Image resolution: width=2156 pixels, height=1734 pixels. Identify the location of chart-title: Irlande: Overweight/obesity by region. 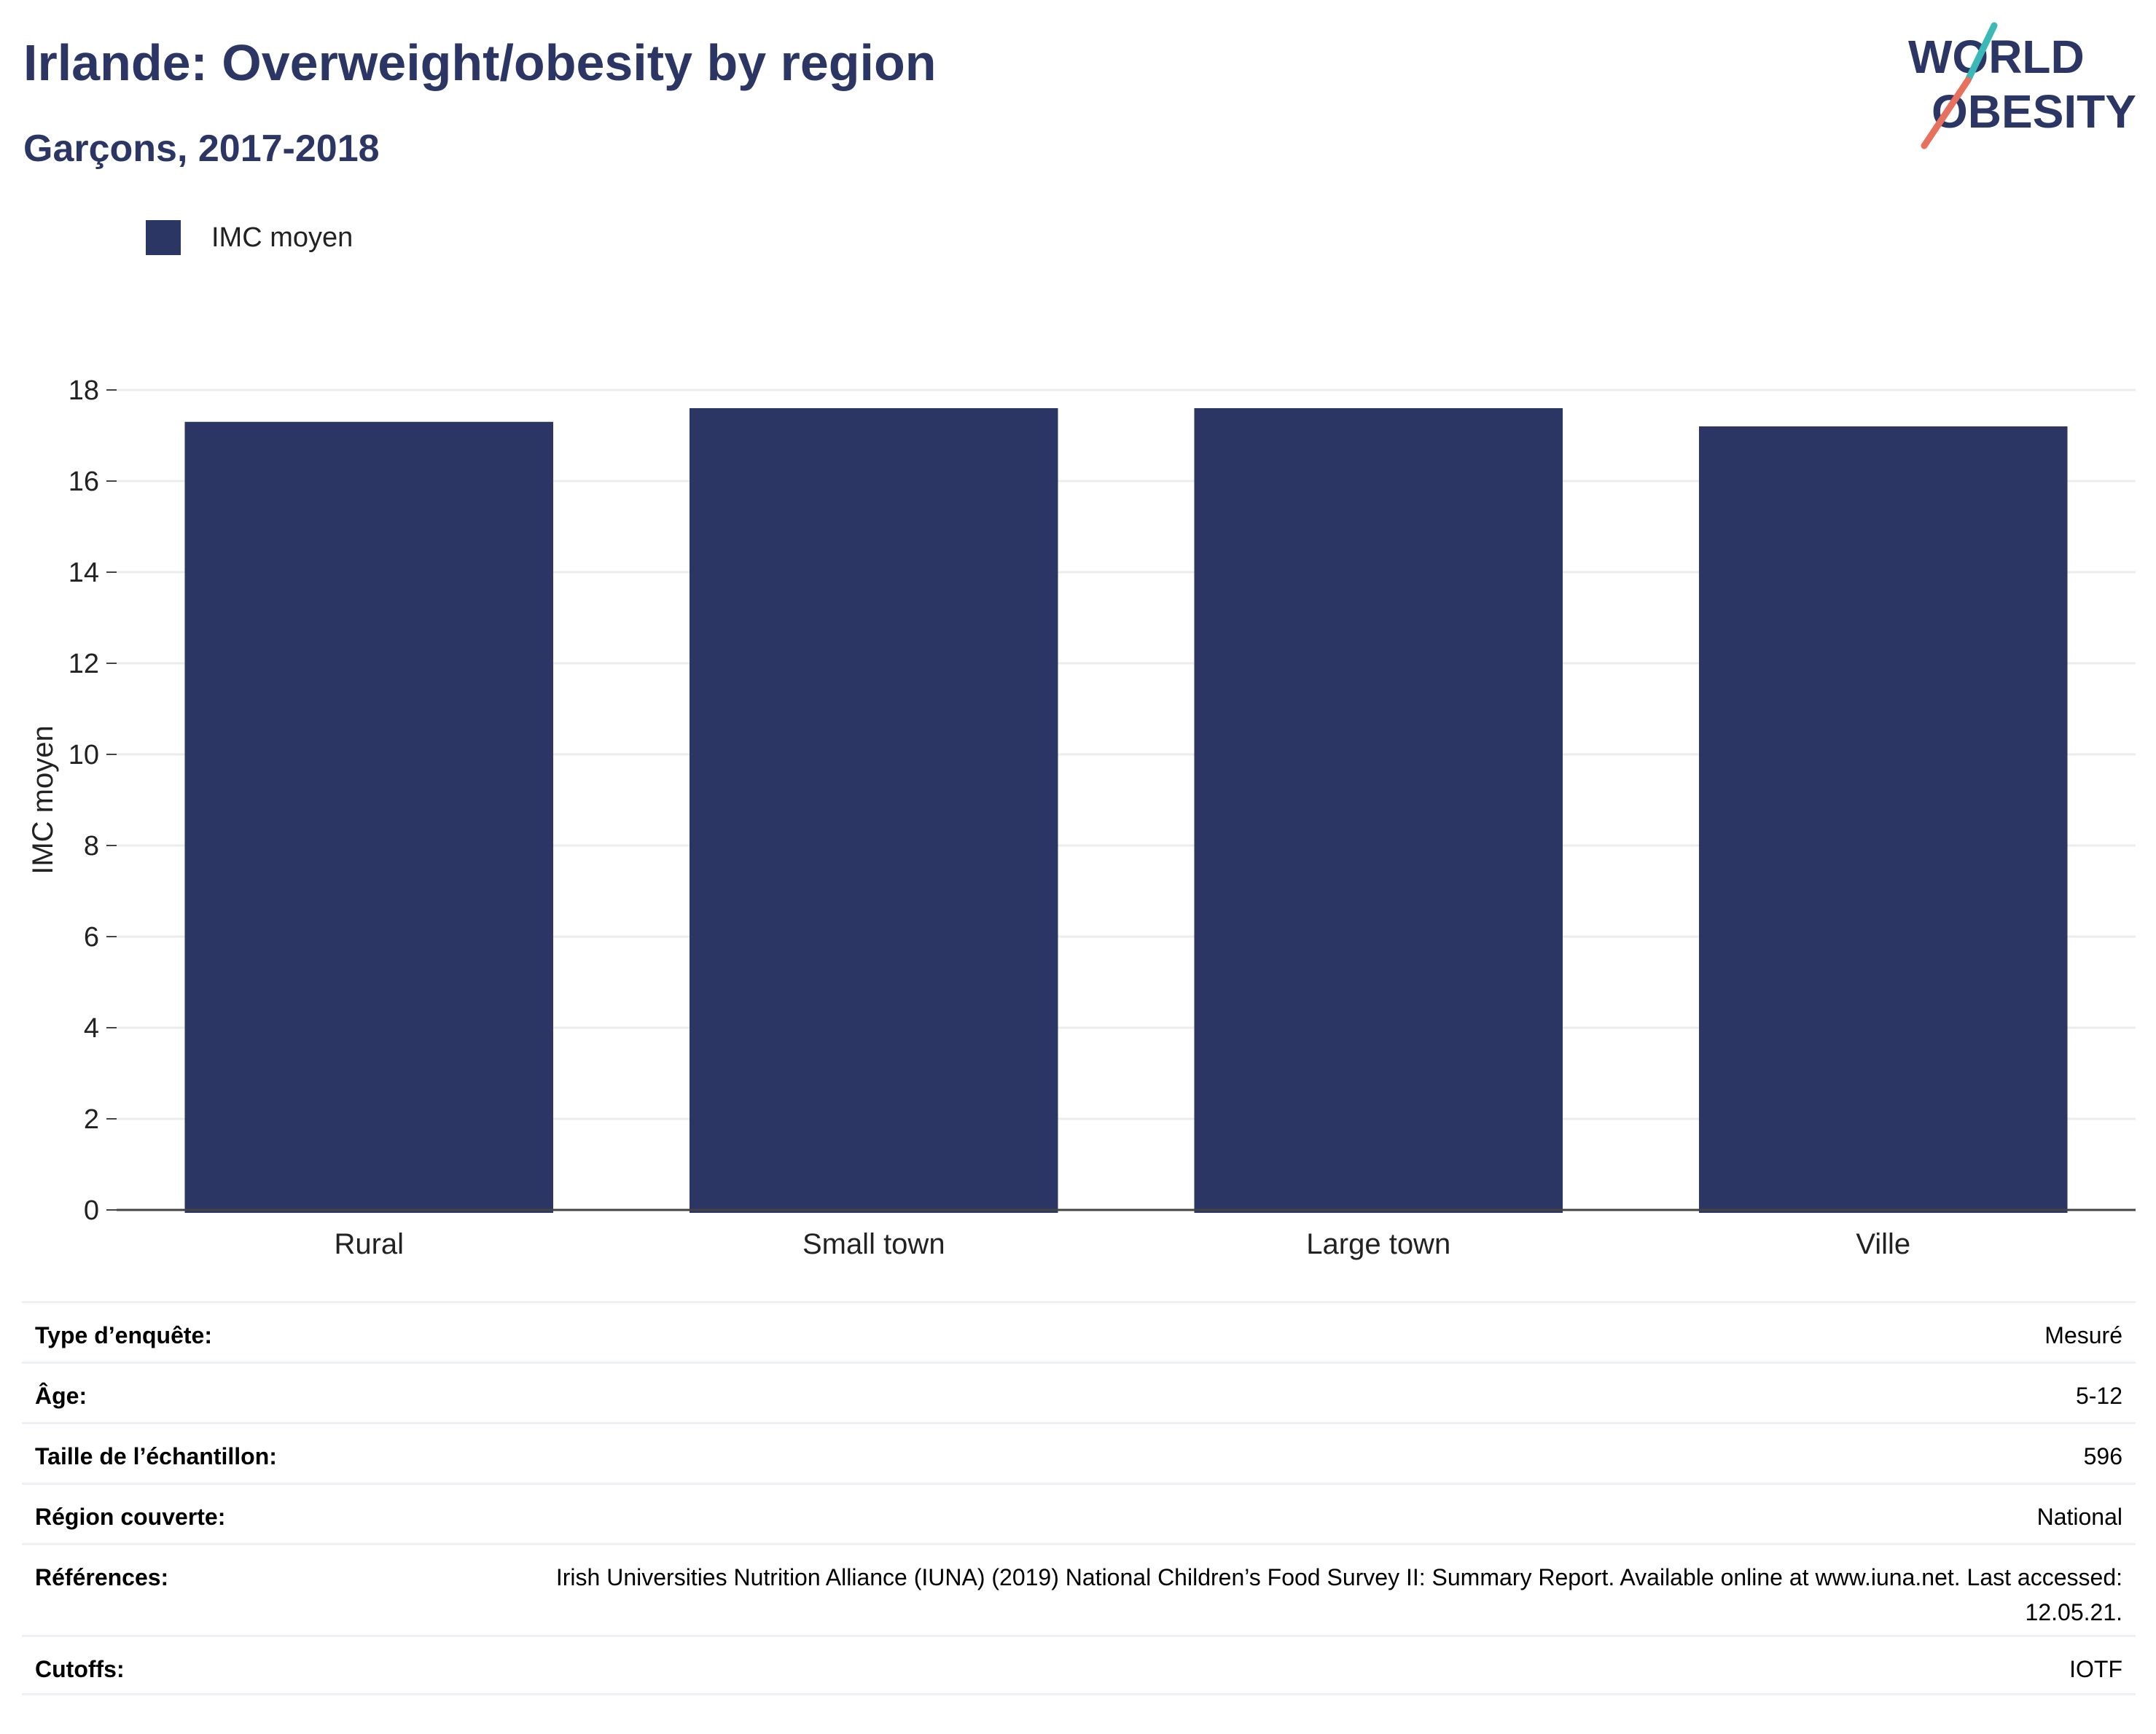
(480, 63).